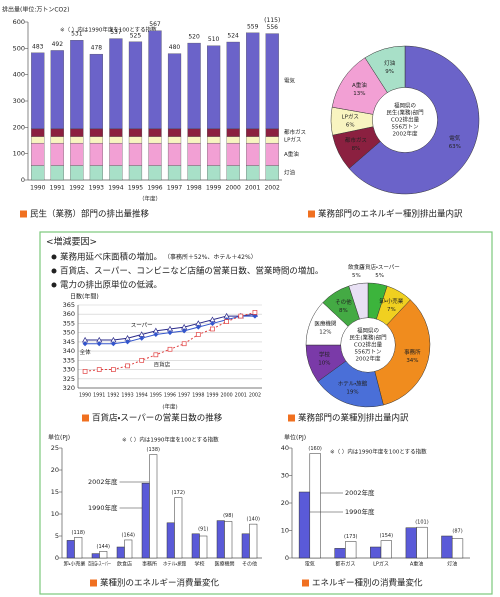 The height and width of the screenshot is (597, 500). Describe the element at coordinates (57, 536) in the screenshot. I see `y-tick-label: 5` at that location.